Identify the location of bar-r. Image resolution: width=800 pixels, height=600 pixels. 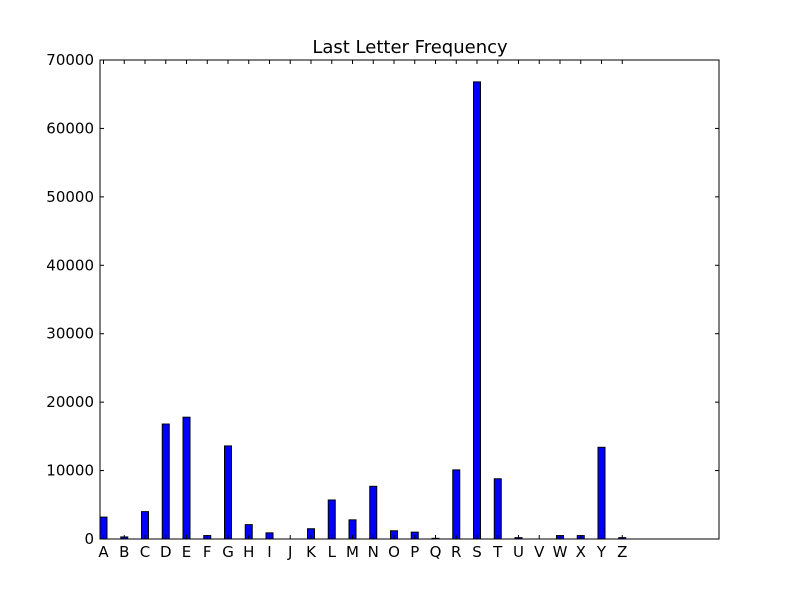
(456, 504).